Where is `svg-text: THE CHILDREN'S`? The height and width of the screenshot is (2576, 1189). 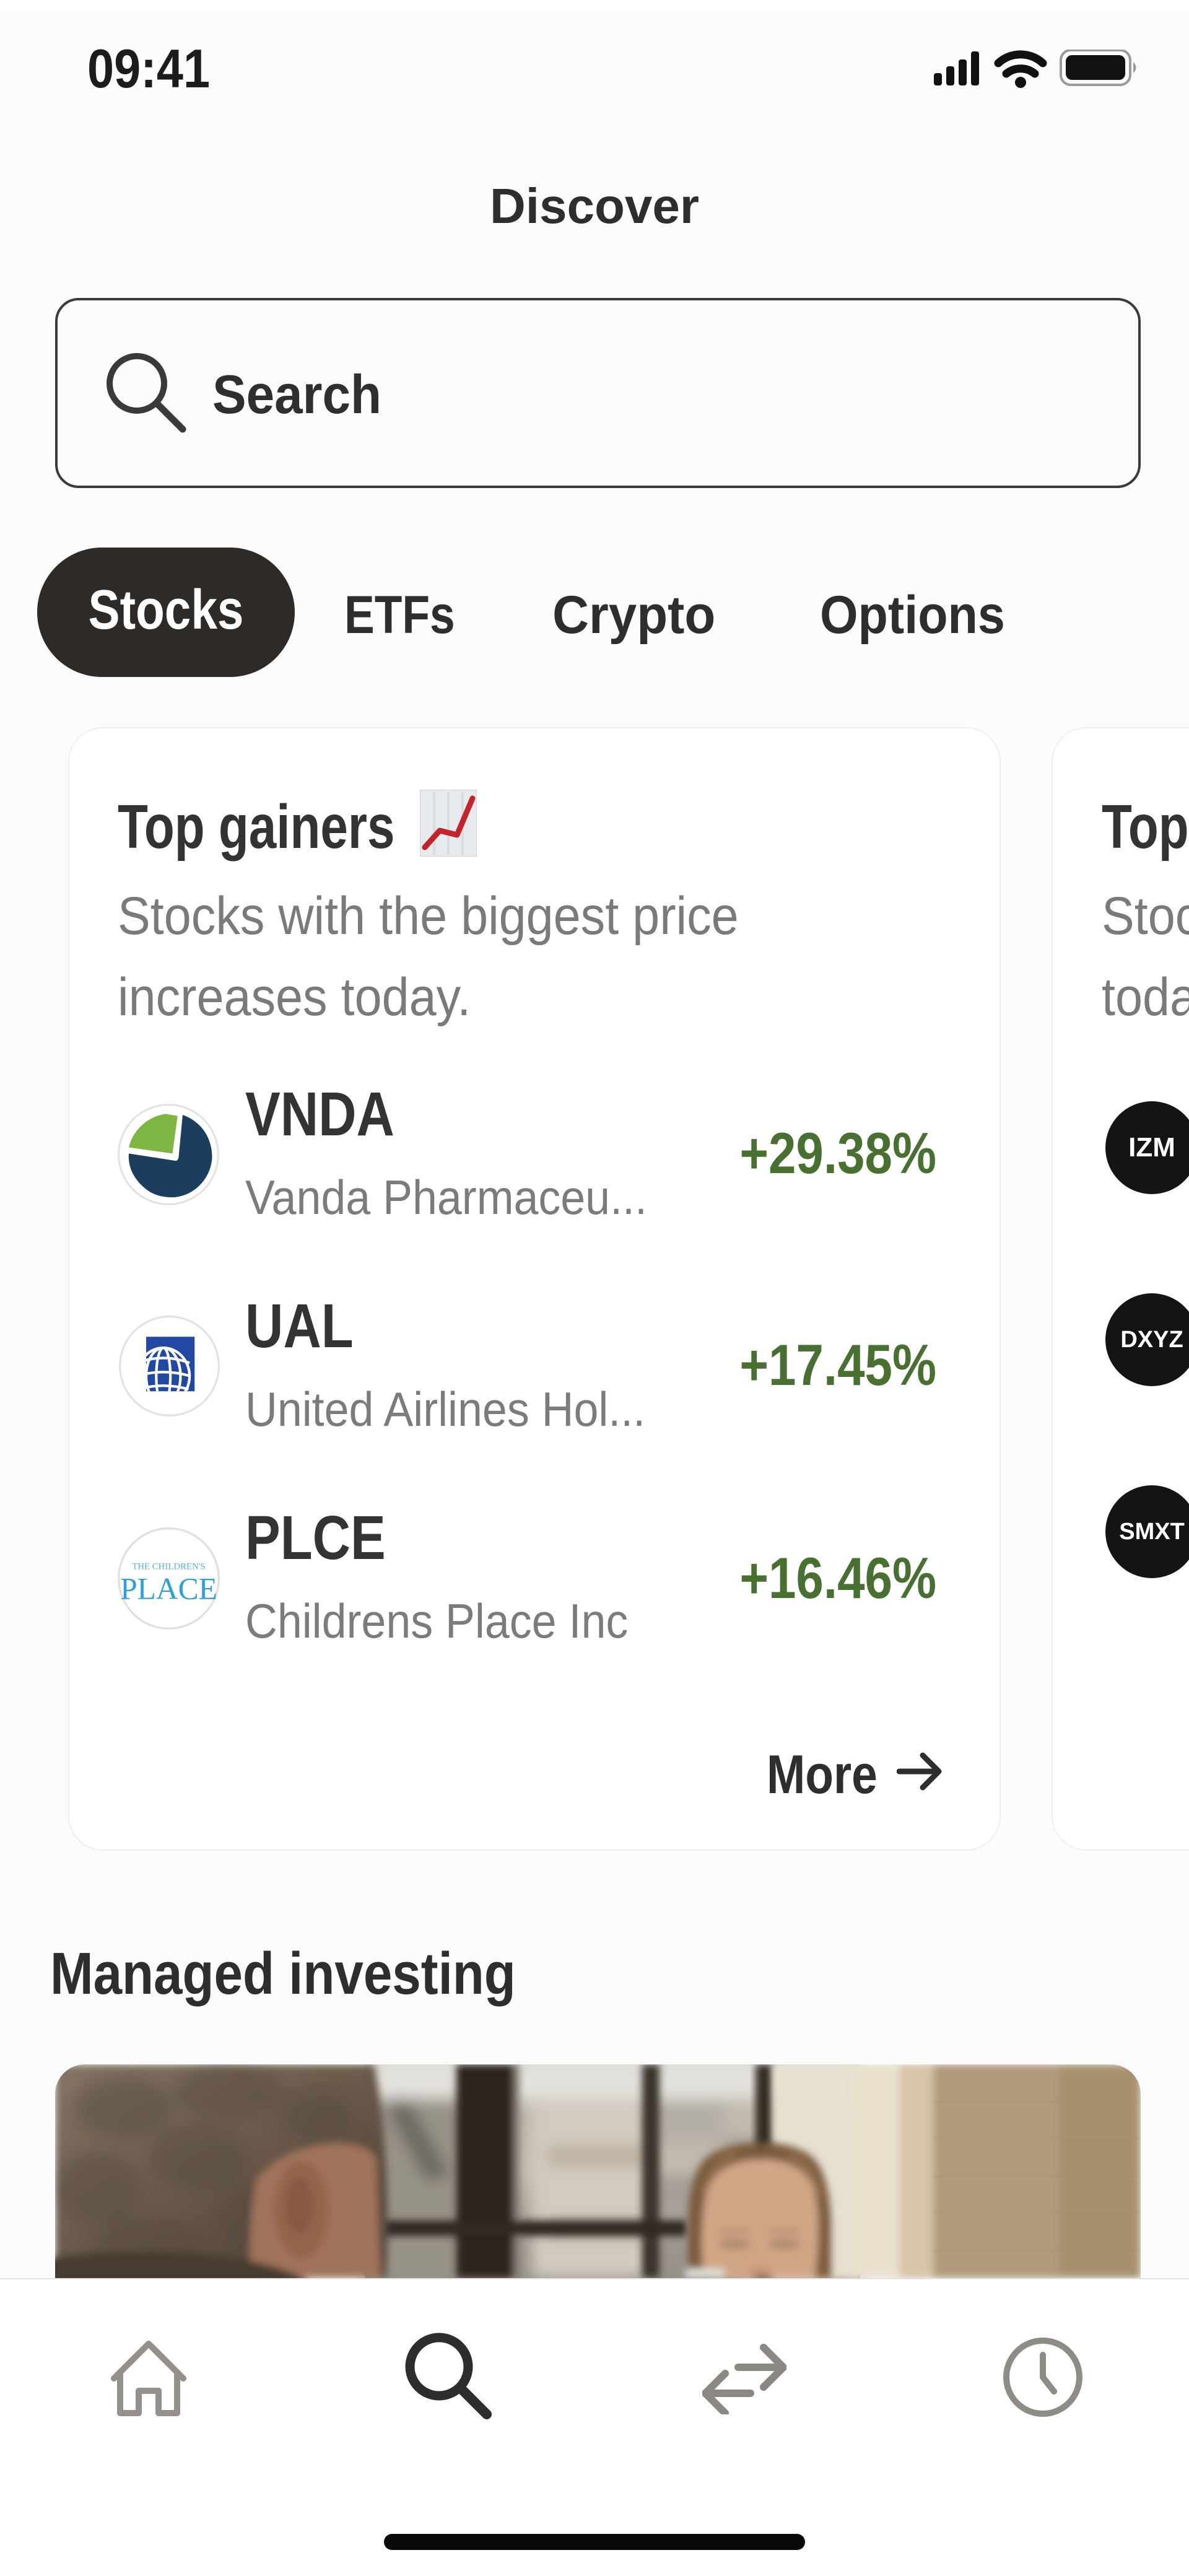
svg-text: THE CHILDREN'S is located at coordinates (169, 1567).